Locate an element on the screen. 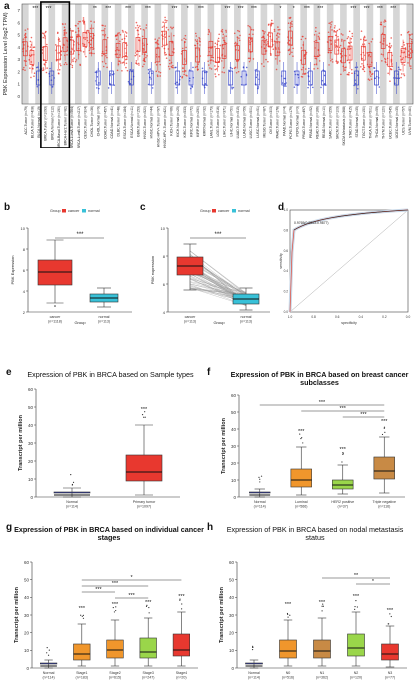  significance-label: *** is located at coordinates (288, 605).